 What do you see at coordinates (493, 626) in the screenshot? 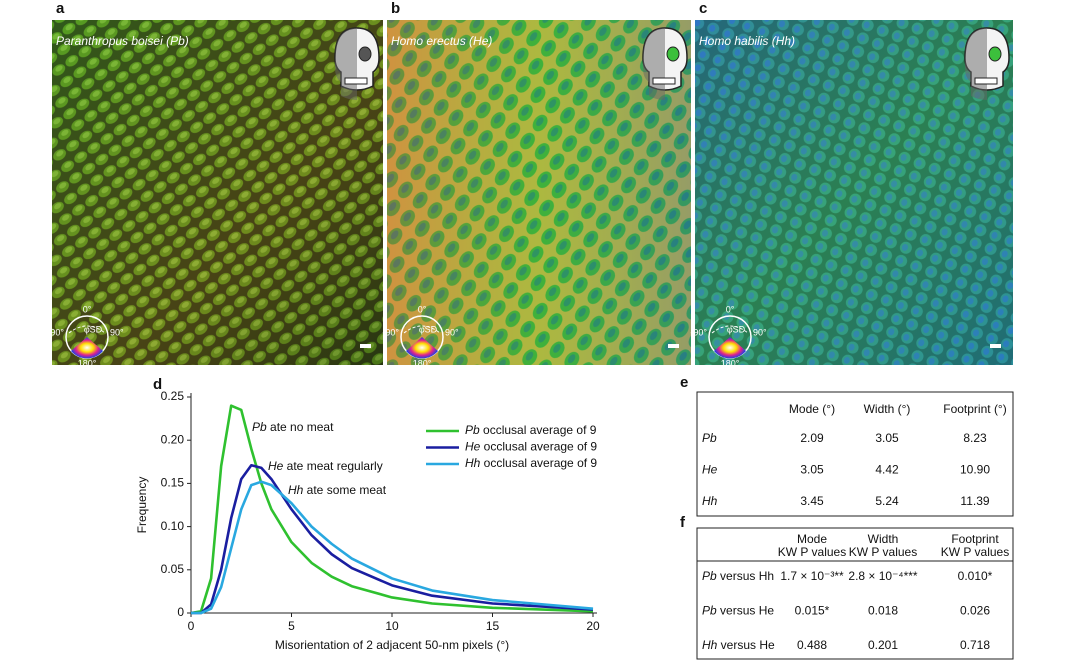
I see `x-tick-label: 15` at bounding box center [493, 626].